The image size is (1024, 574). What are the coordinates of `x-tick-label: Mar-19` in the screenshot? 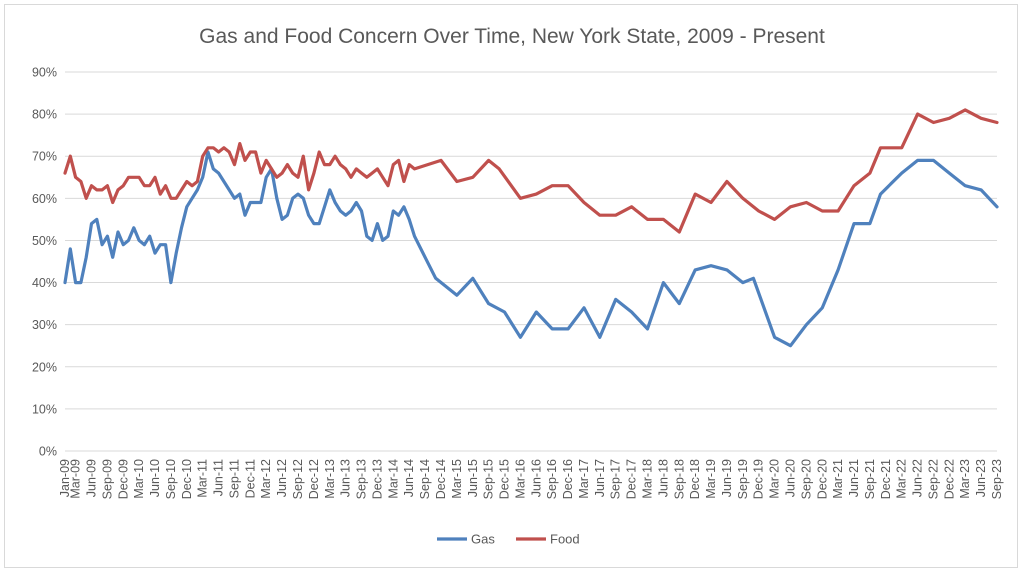 It's located at (711, 479).